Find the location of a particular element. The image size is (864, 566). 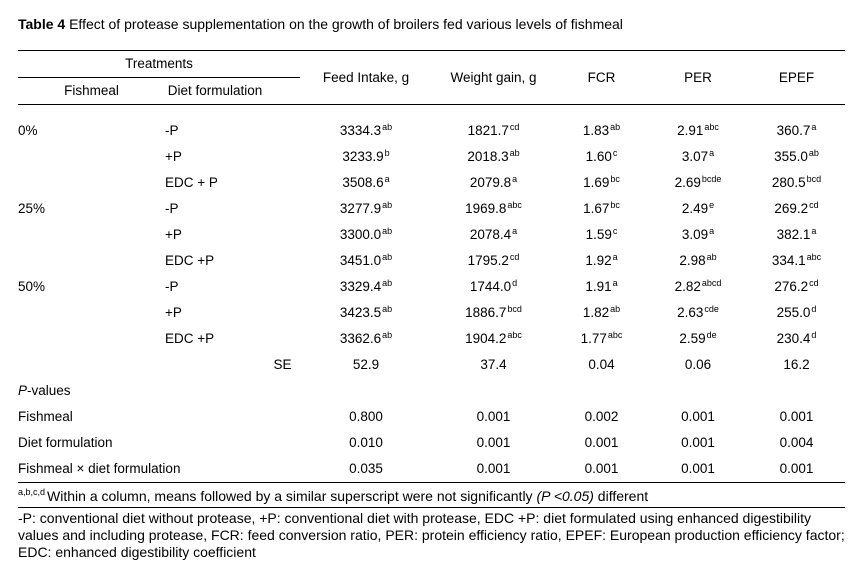

cell-value: 1795.2 is located at coordinates (488, 260).